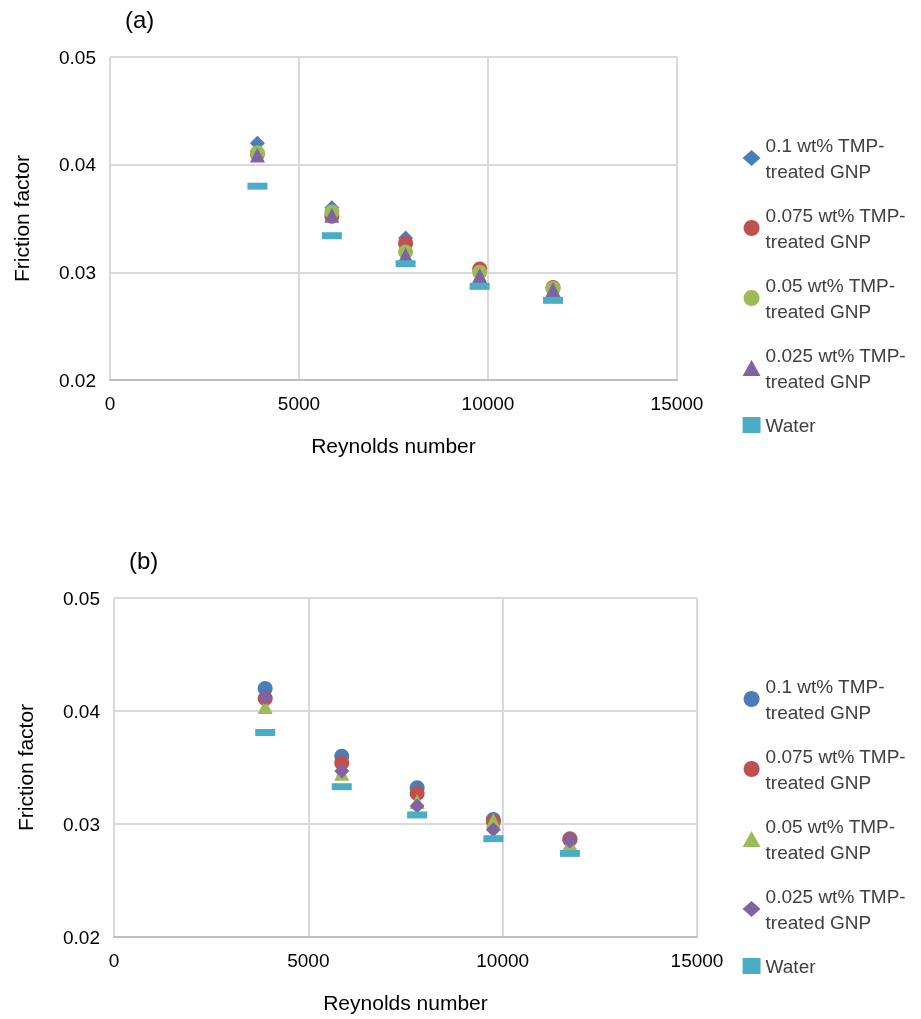  I want to click on chart-title: (a), so click(140, 19).